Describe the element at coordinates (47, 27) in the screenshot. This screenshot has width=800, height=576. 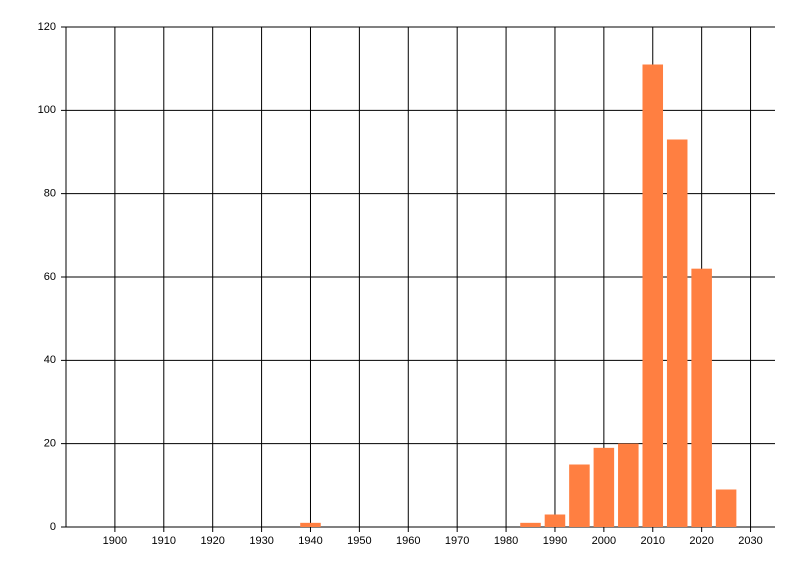
I see `y-tick-label: 120` at that location.